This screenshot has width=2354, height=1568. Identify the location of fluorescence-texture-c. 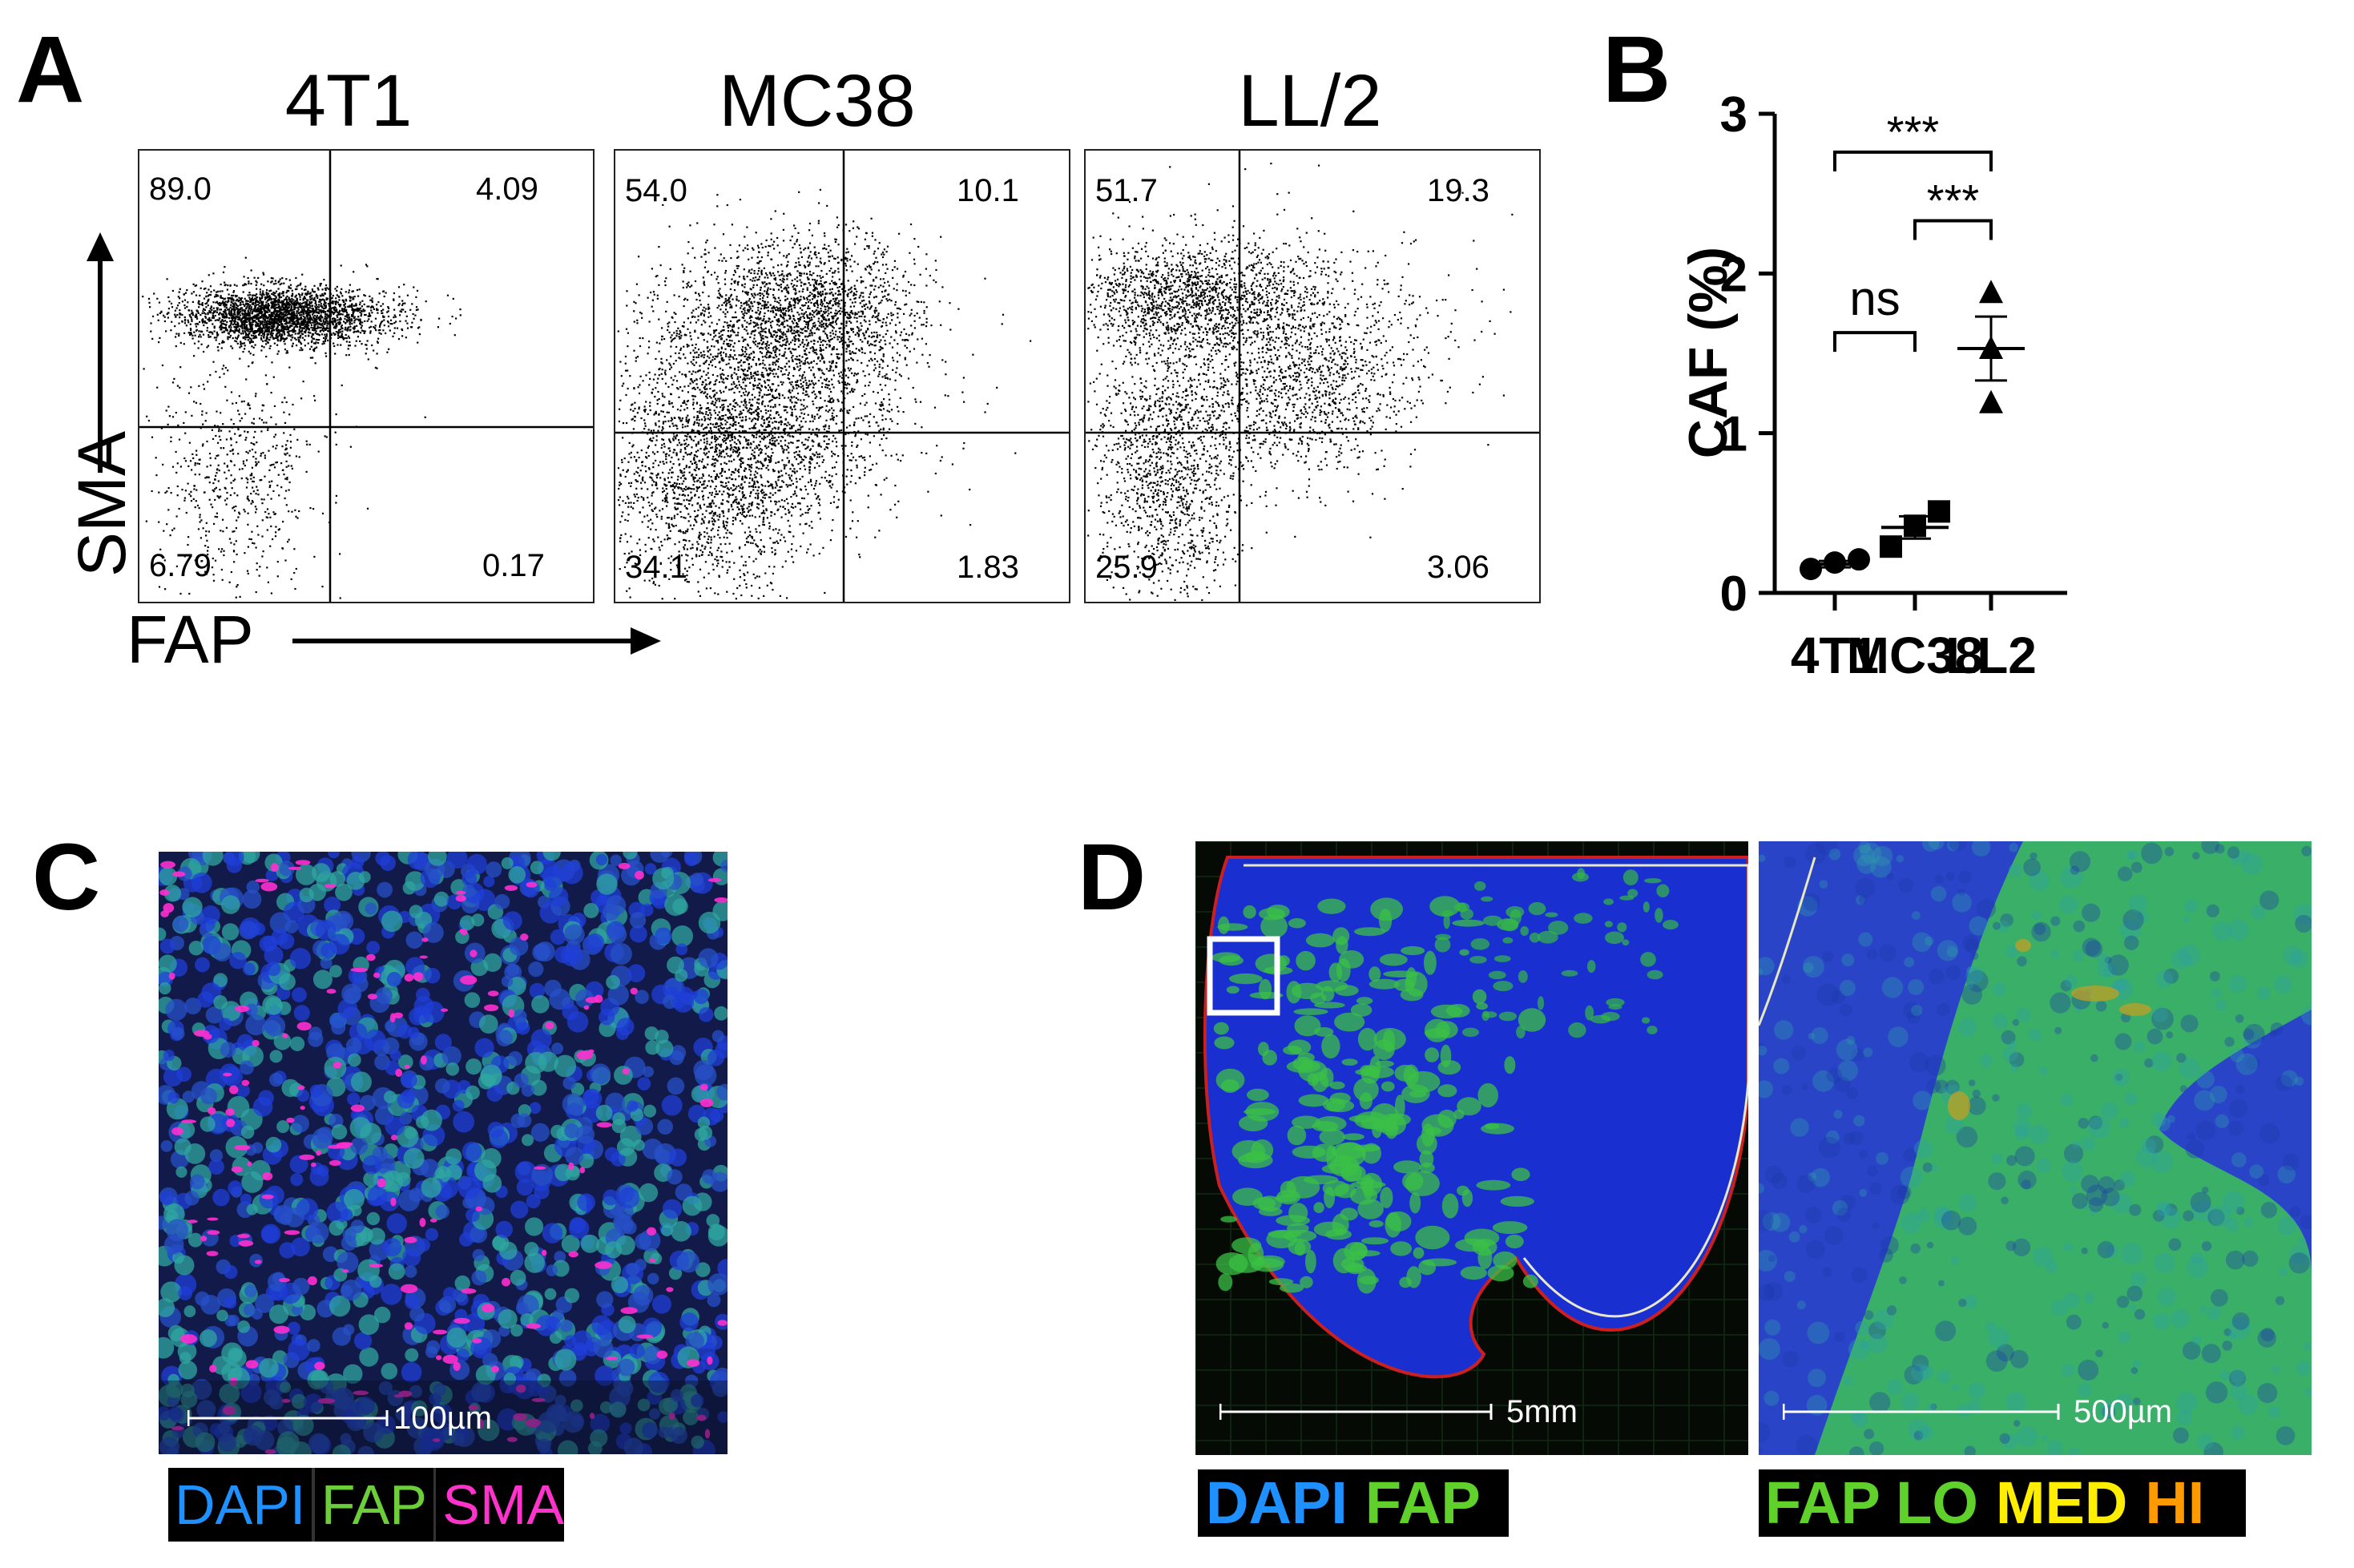
(444, 1153).